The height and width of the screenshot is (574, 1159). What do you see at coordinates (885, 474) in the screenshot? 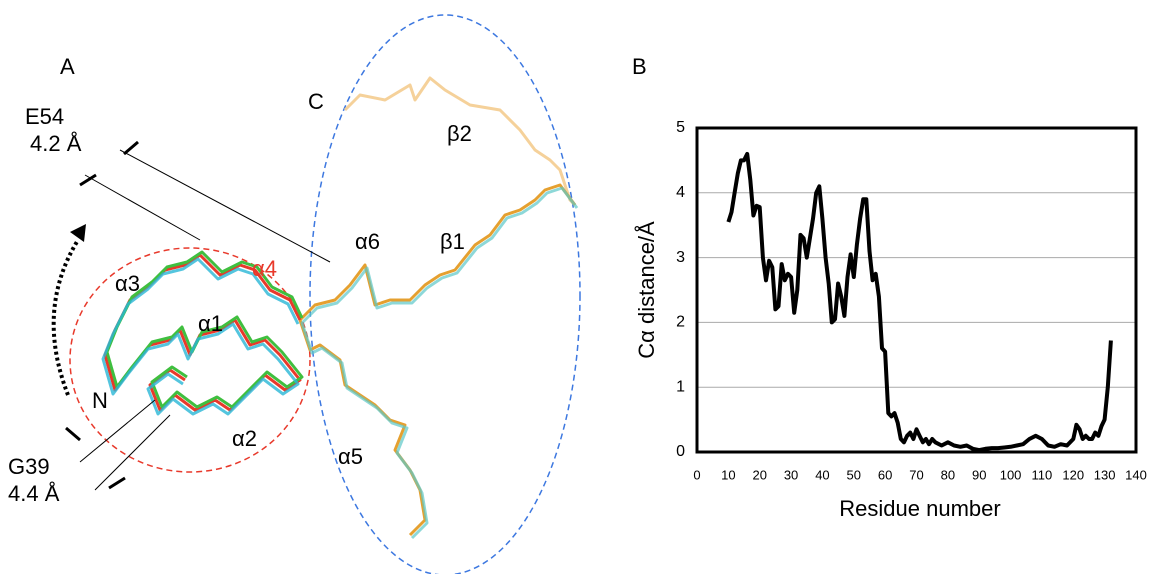
I see `x-tick-label: 60` at bounding box center [885, 474].